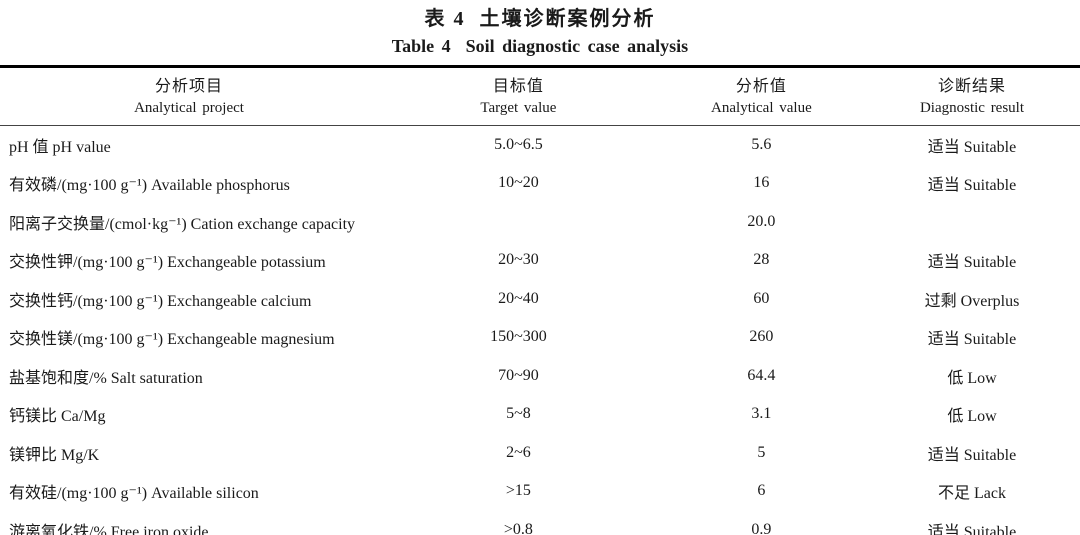 This screenshot has height=535, width=1080. I want to click on column-header-analytical-value: 分析值 Analytical value, so click(761, 96).